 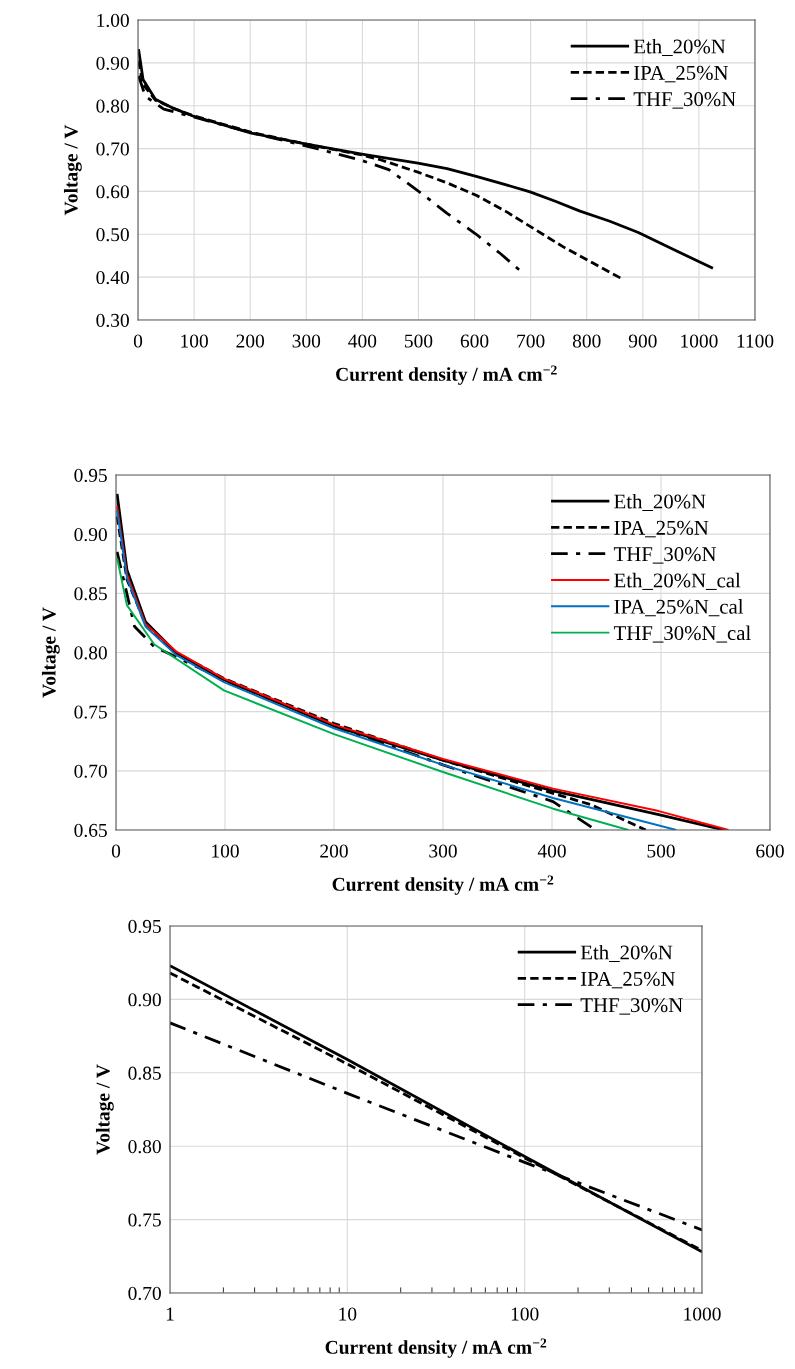 I want to click on y-tick-label: 0.30, so click(x=112, y=320).